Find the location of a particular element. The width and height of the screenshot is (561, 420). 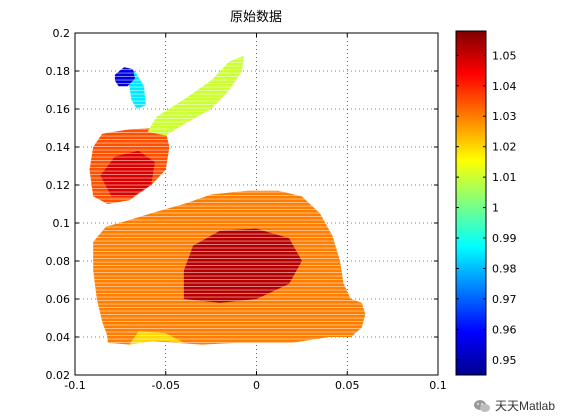

x-tick-label: 0.05 is located at coordinates (347, 385).